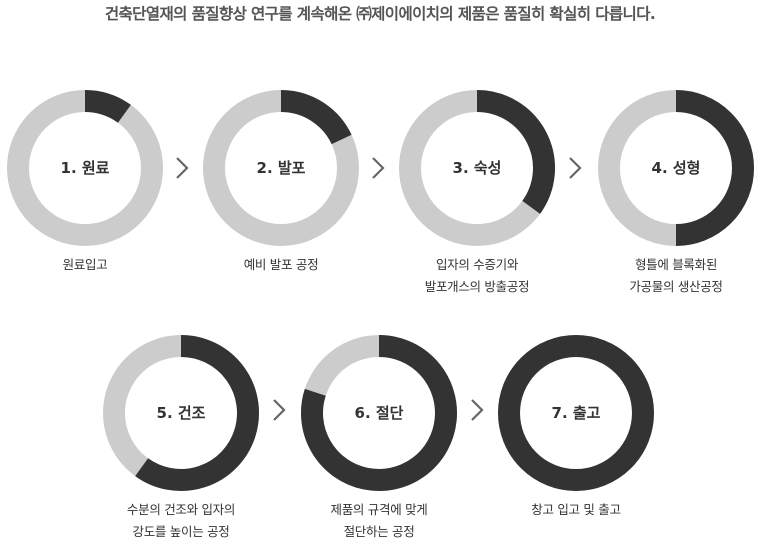  I want to click on step-title: 1. 원료, so click(85, 168).